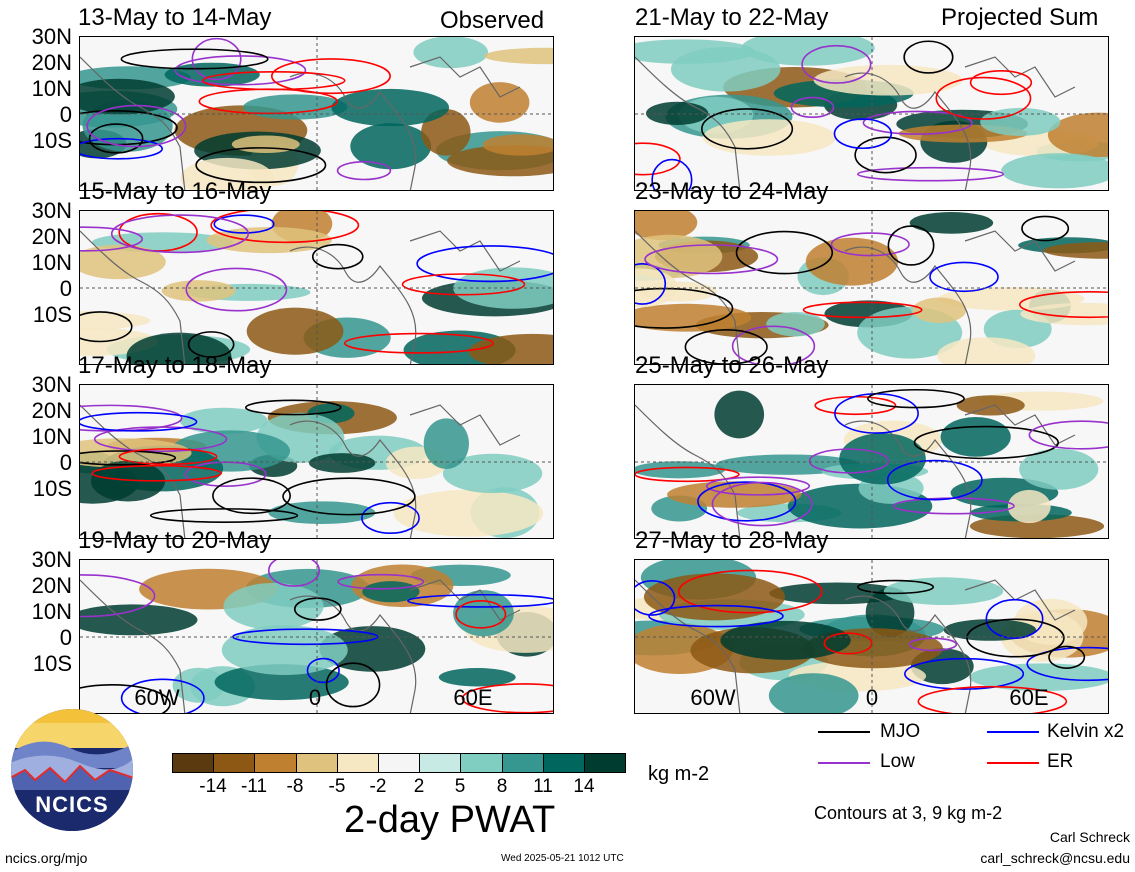 Image resolution: width=1135 pixels, height=872 pixels. Describe the element at coordinates (1055, 858) in the screenshot. I see `author-email: carl_schreck@ncsu.edu` at that location.